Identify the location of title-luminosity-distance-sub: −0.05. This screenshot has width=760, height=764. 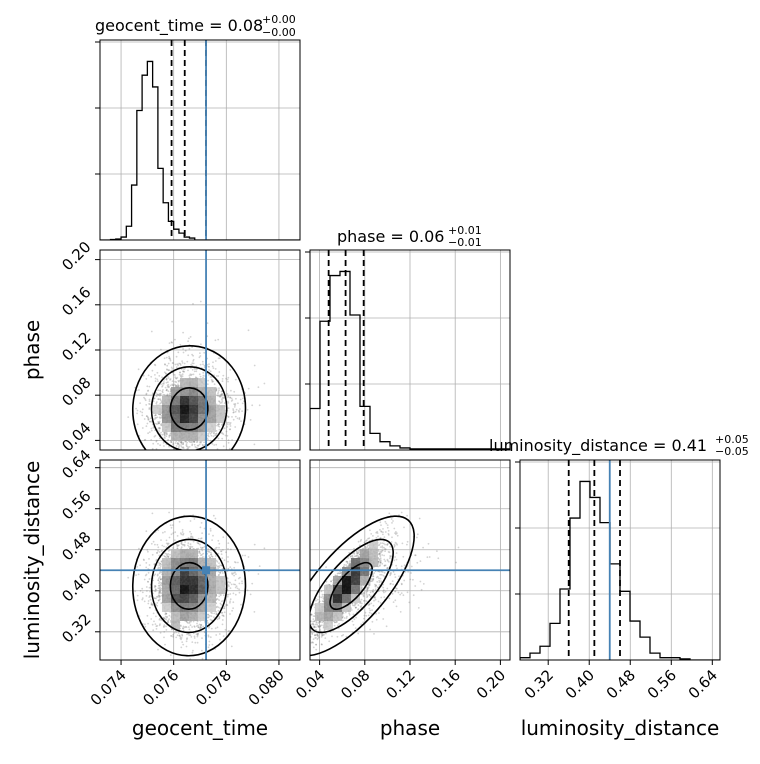
(732, 451).